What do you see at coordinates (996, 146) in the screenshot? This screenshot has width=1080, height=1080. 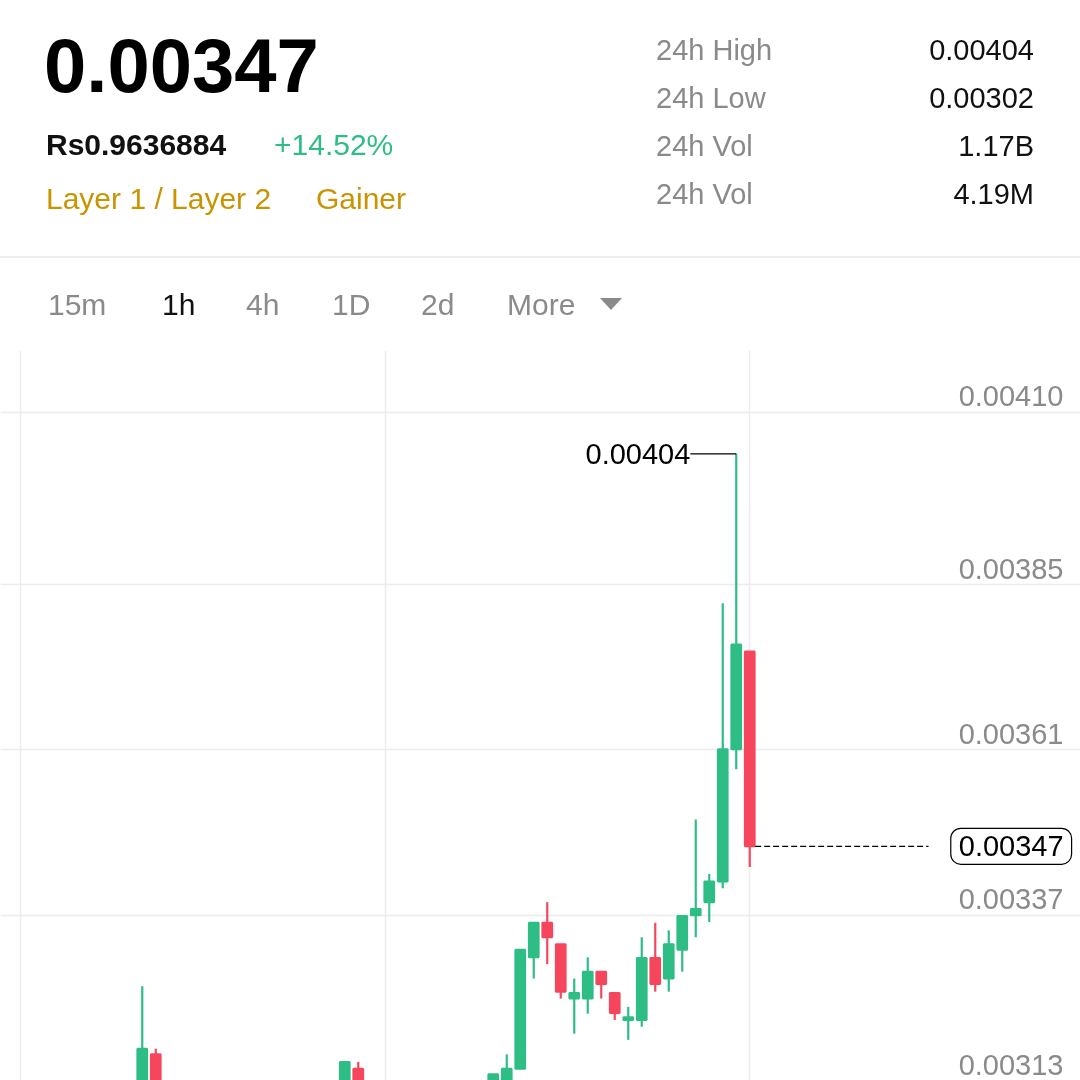 I see `text: 1.17B` at bounding box center [996, 146].